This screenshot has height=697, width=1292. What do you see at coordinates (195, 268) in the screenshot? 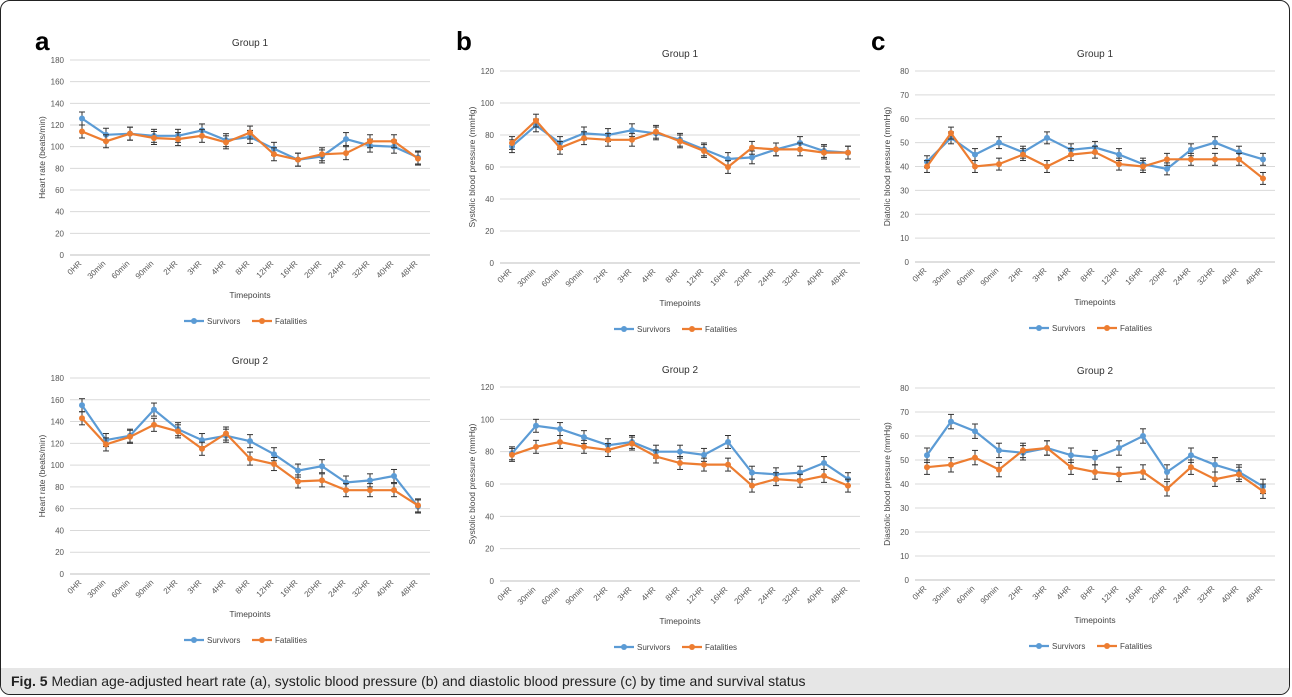
I see `x-tick-label: 3HR` at bounding box center [195, 268].